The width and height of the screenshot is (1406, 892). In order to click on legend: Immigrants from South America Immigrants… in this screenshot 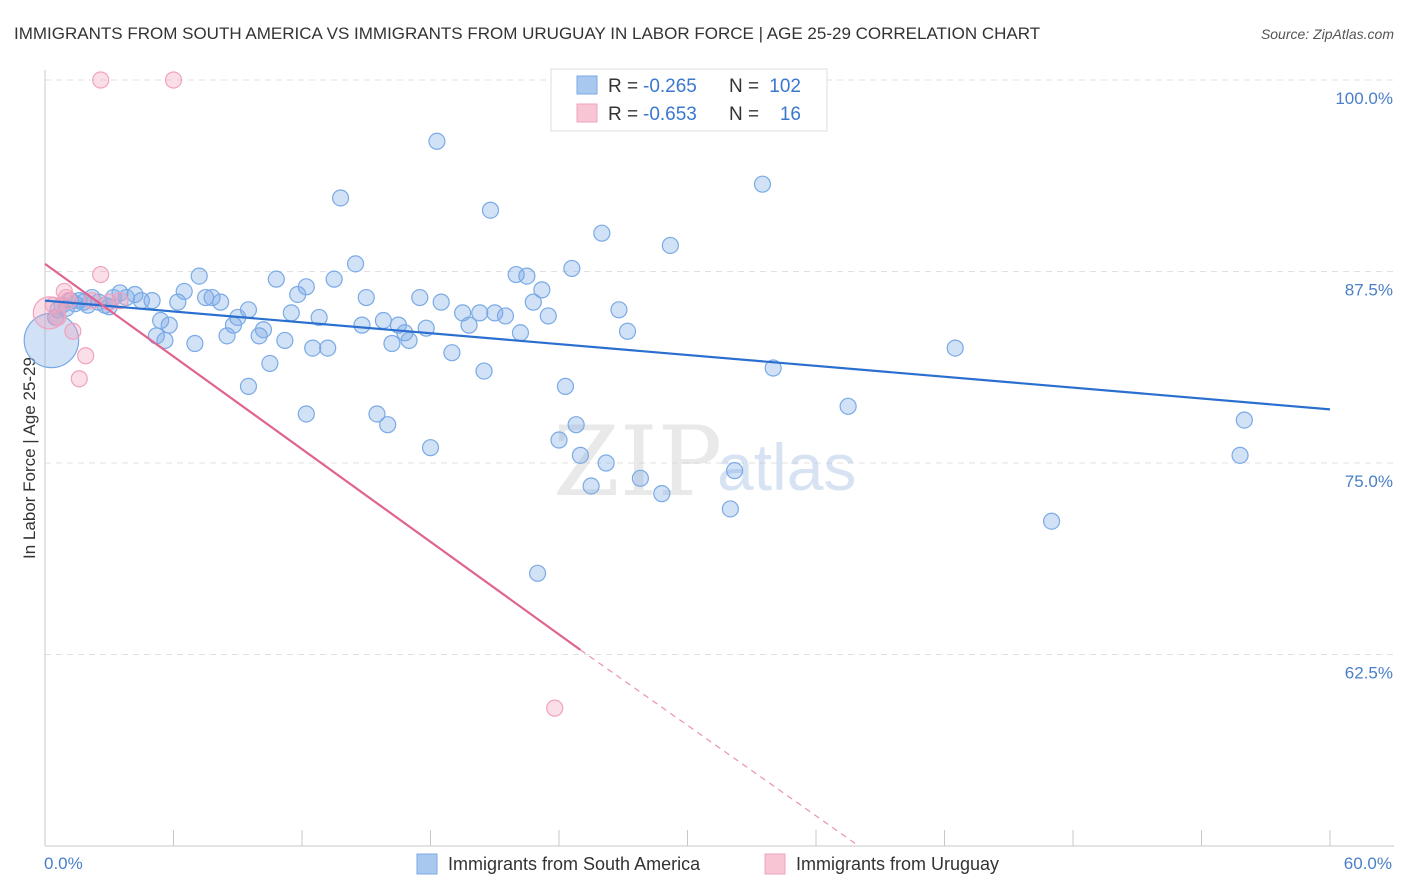, I will do `click(707, 864)`.